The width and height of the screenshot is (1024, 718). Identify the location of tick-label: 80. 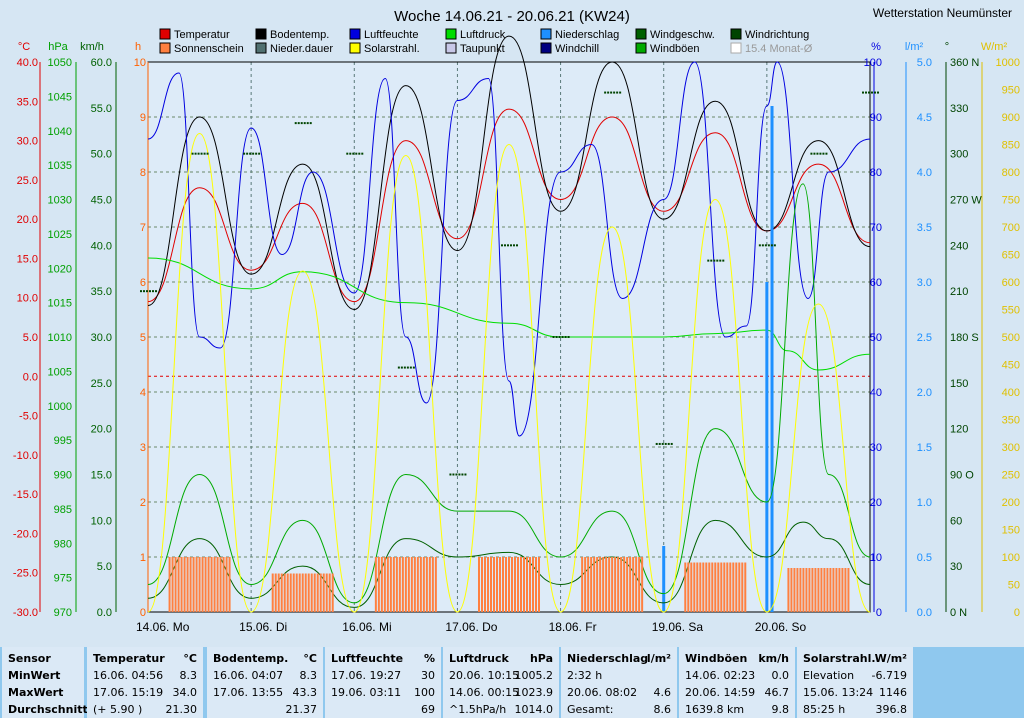
(876, 173).